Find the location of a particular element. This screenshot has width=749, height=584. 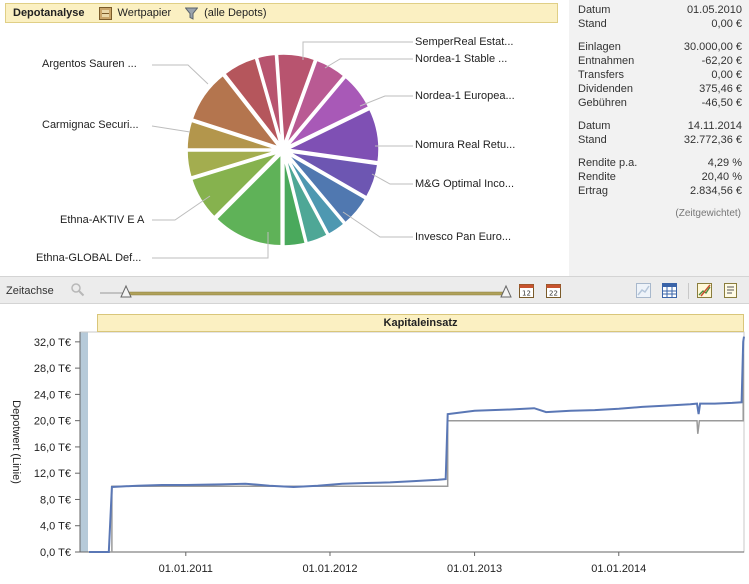

stat-stand-end: Stand 32.772,36 € is located at coordinates (660, 140).